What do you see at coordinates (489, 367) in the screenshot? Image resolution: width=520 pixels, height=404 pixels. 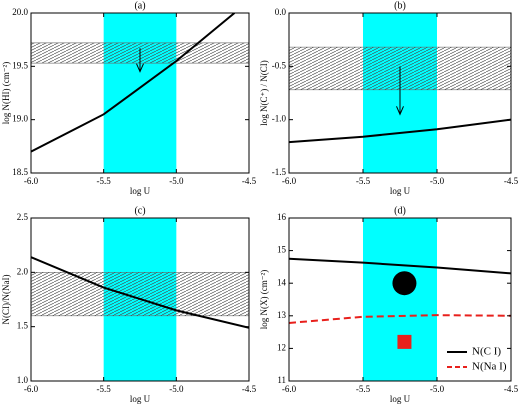 I see `legend-label: N(Na I)` at bounding box center [489, 367].